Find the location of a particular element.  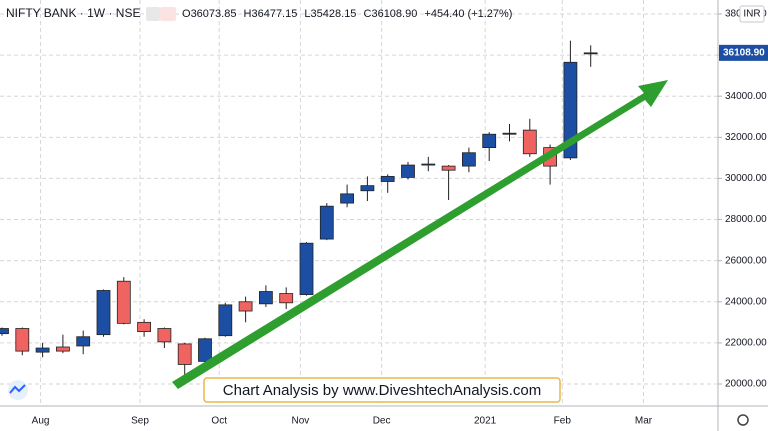

last-price-box is located at coordinates (743, 52).